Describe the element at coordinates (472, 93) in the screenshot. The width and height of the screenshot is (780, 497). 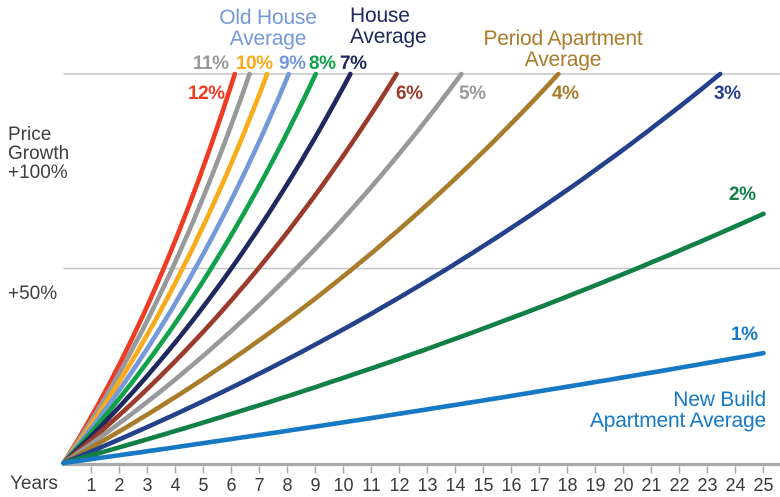
I see `series-label-5pct: 5%` at that location.